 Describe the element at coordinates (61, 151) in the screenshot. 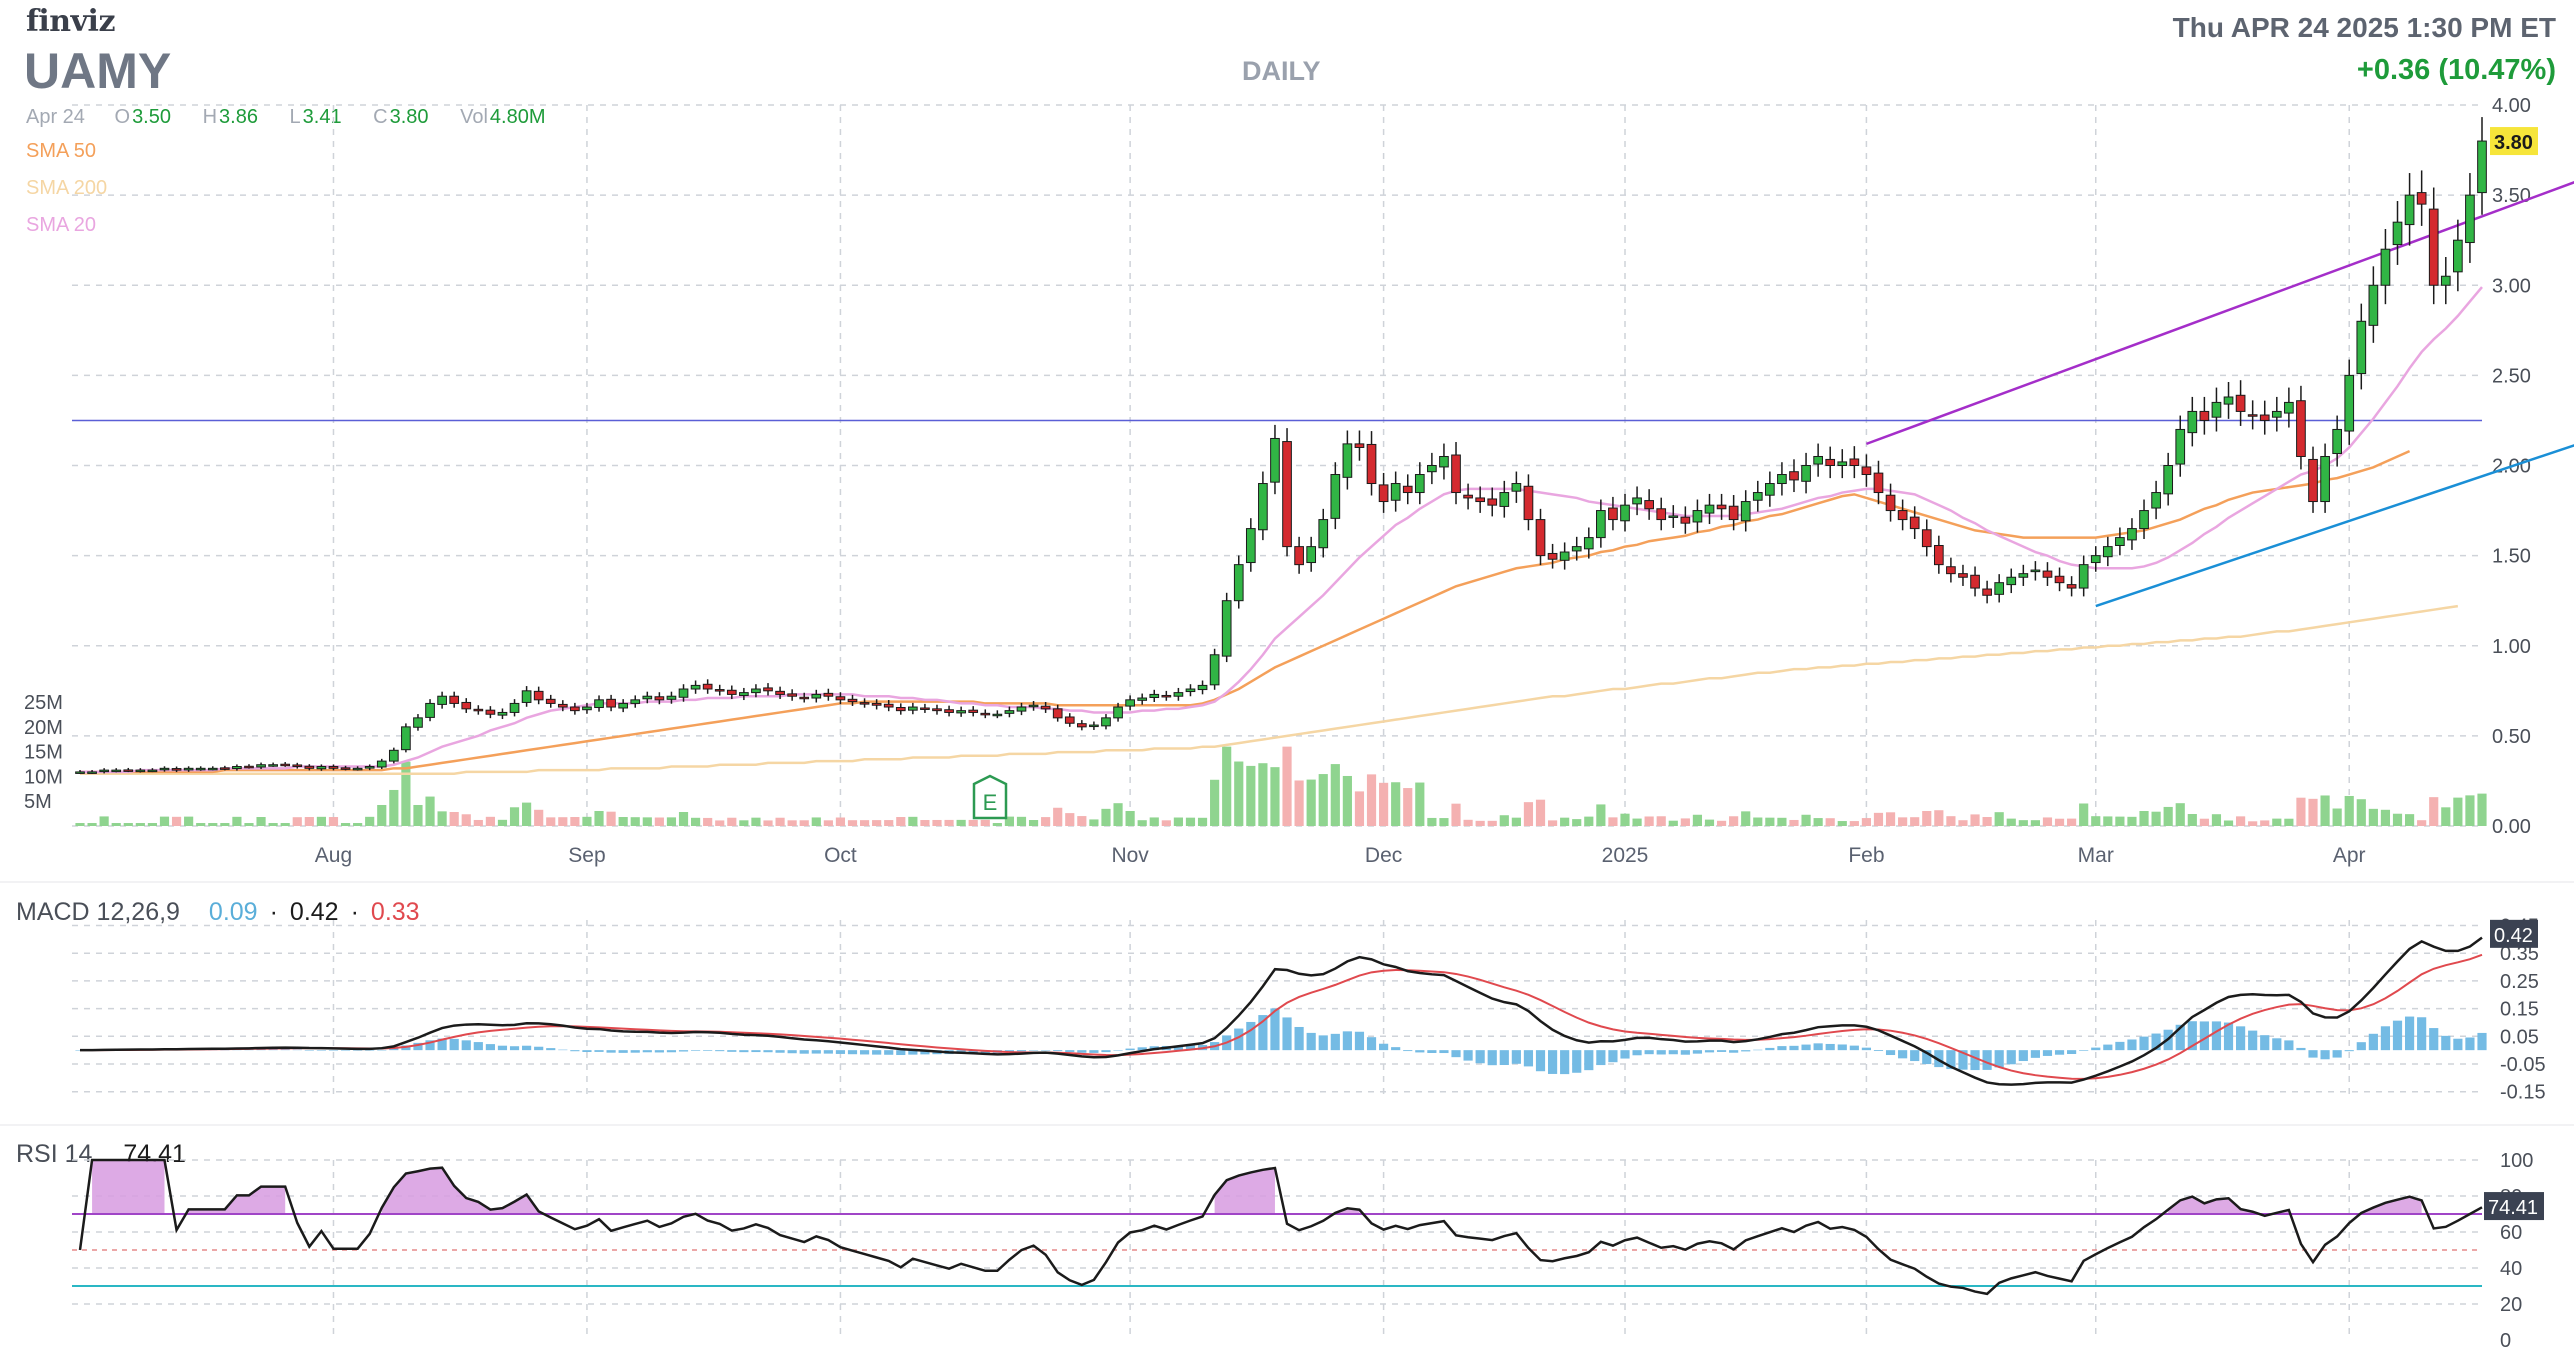

I see `legend-sma50: SMA 50` at that location.